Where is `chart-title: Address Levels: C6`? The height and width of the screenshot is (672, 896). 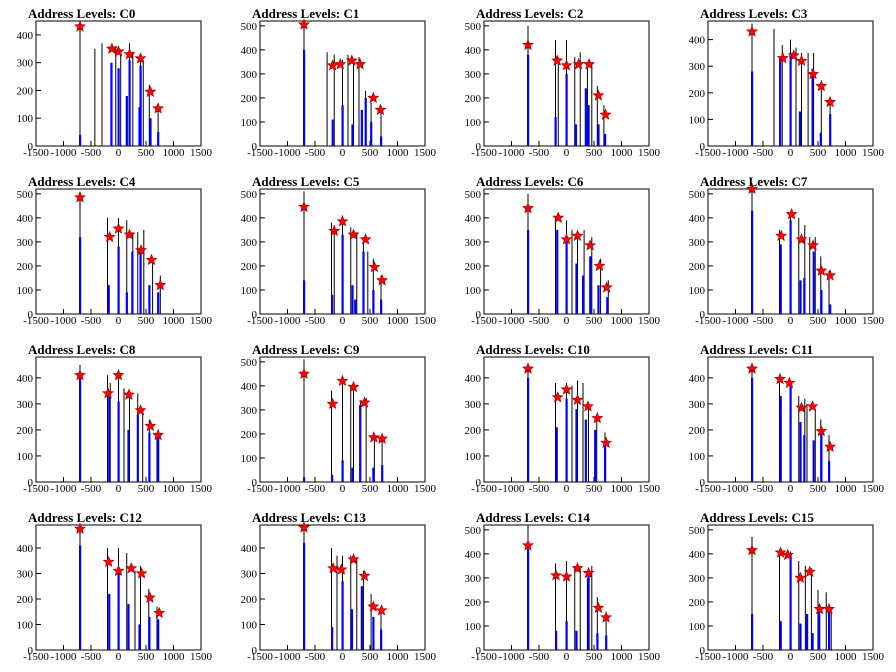
chart-title: Address Levels: C6 is located at coordinates (530, 181).